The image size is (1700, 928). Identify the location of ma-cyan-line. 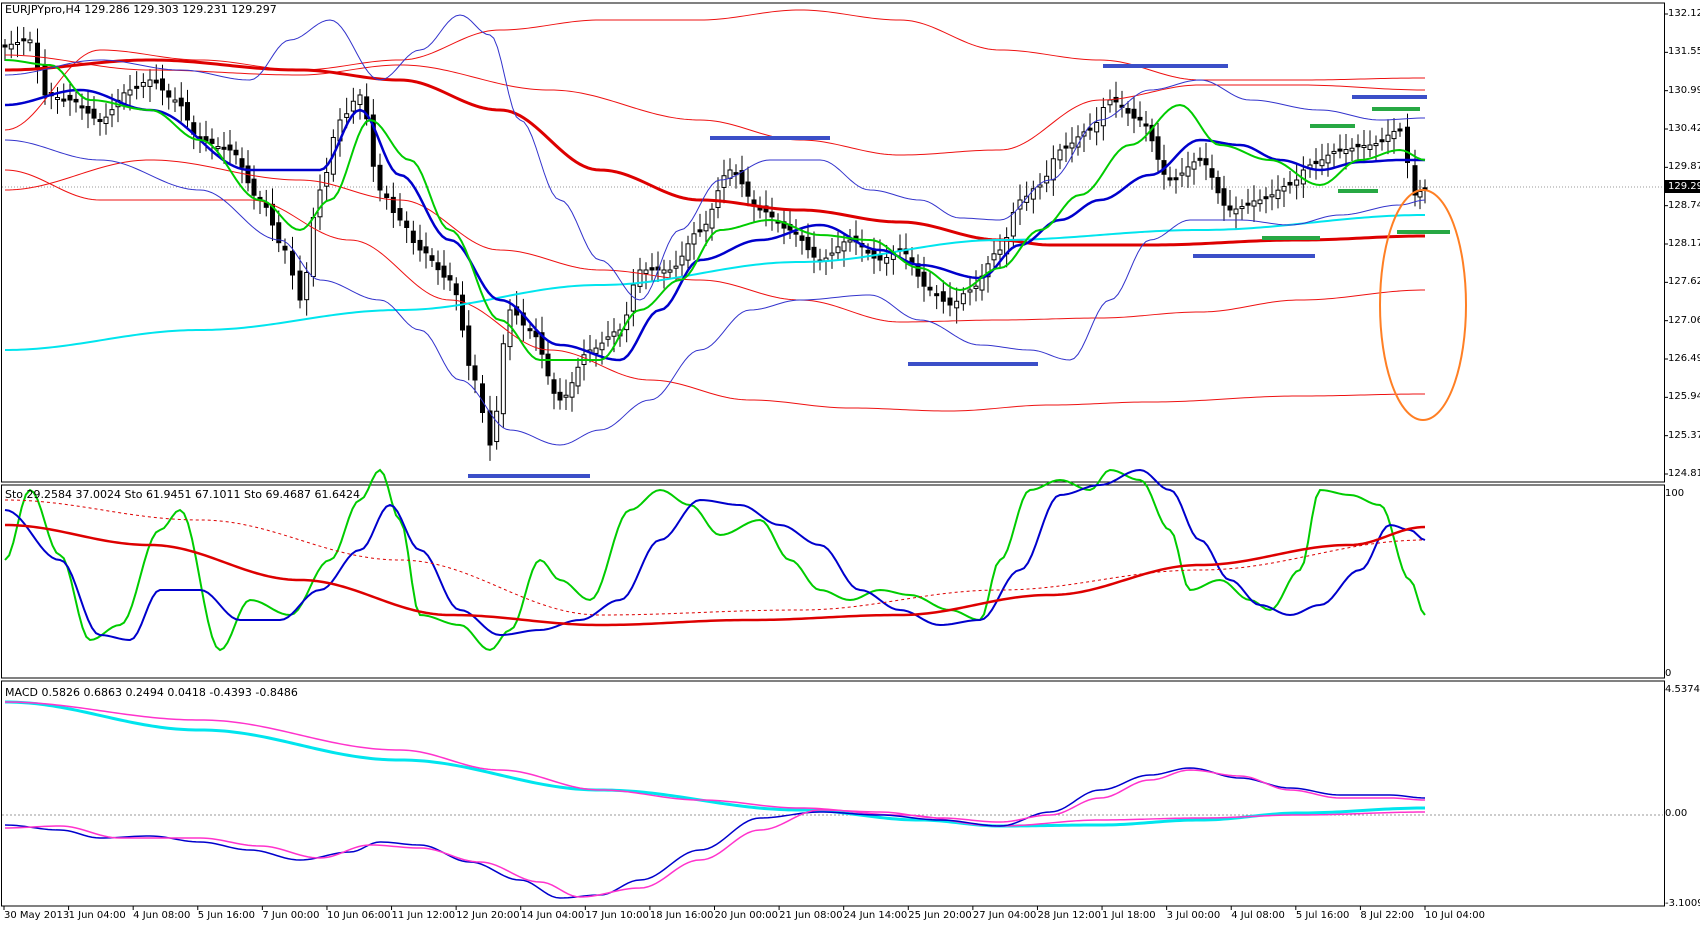
(715, 282).